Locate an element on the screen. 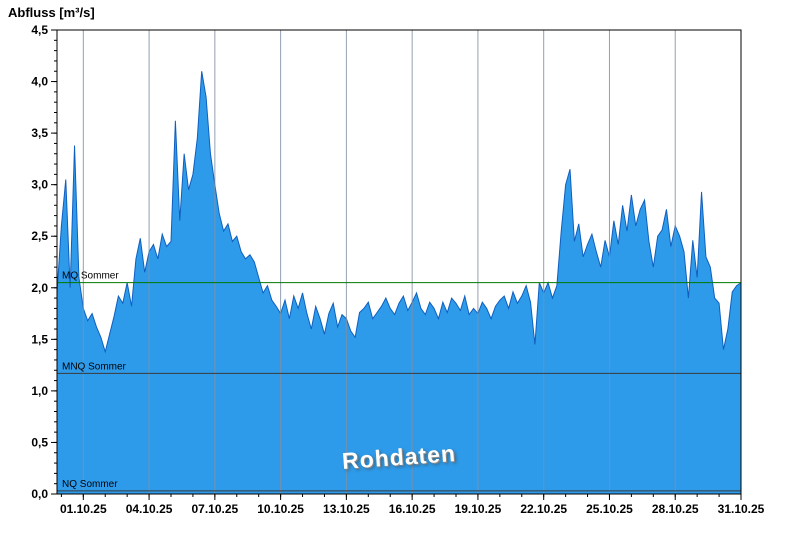 The height and width of the screenshot is (550, 800). y-axis: 0,0 0,5 1,0 1,5 2,0 2,5 3,0 3,5 4,0 4,5 is located at coordinates (44, 262).